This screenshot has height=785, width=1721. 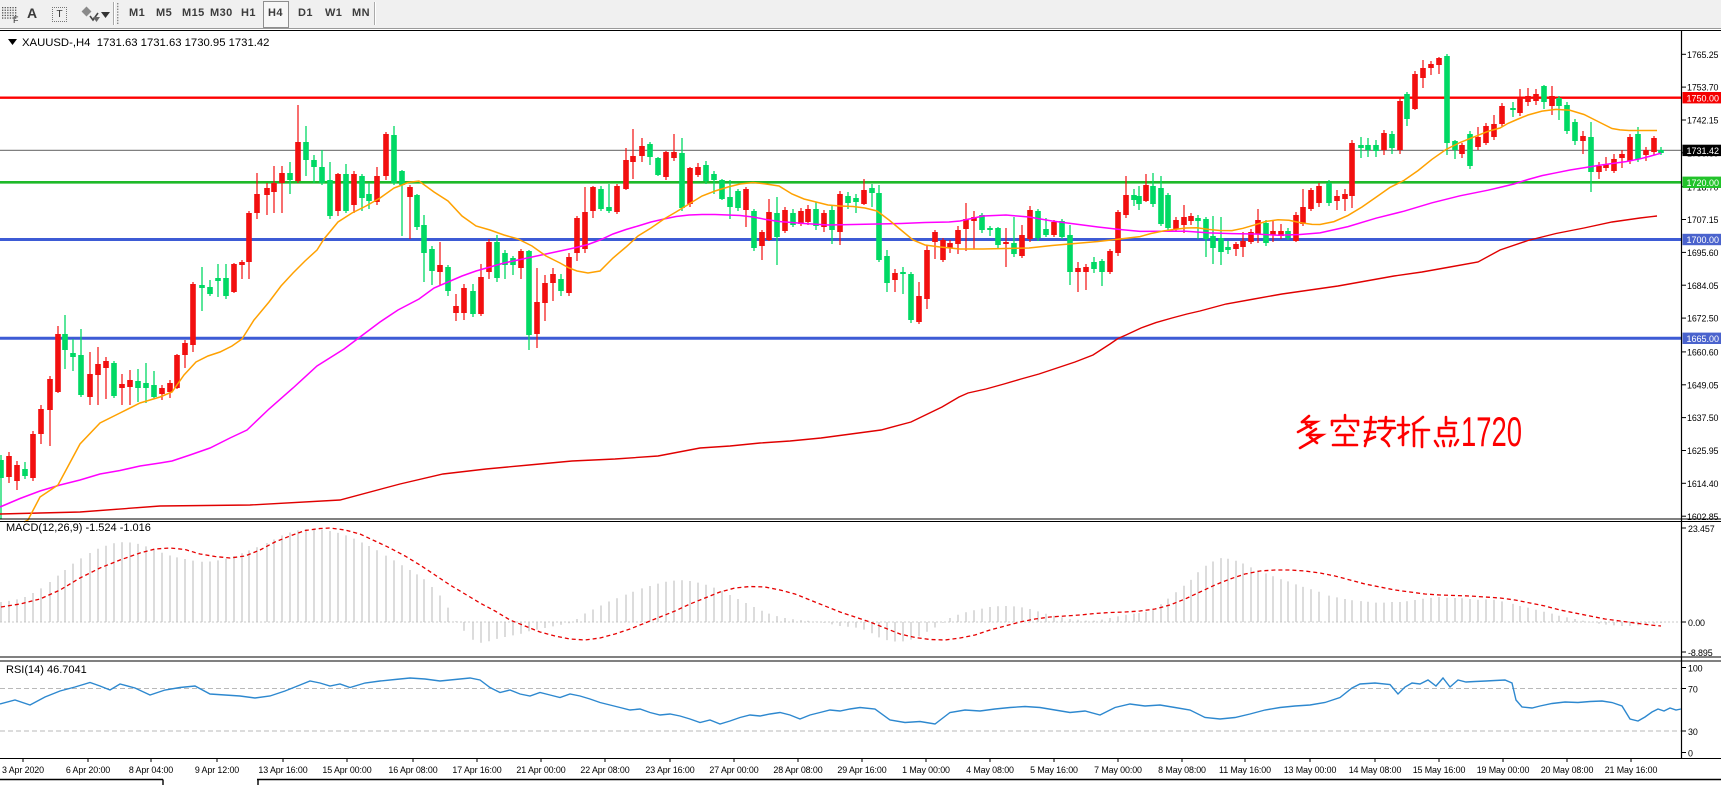 What do you see at coordinates (476, 770) in the screenshot?
I see `svg-text: 17 Apr 16:00` at bounding box center [476, 770].